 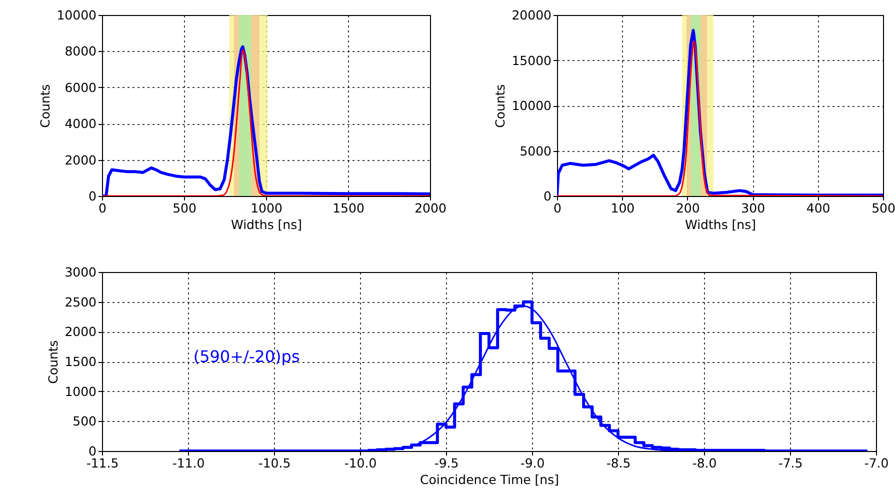 What do you see at coordinates (80, 302) in the screenshot?
I see `y-tick-label: 2500` at bounding box center [80, 302].